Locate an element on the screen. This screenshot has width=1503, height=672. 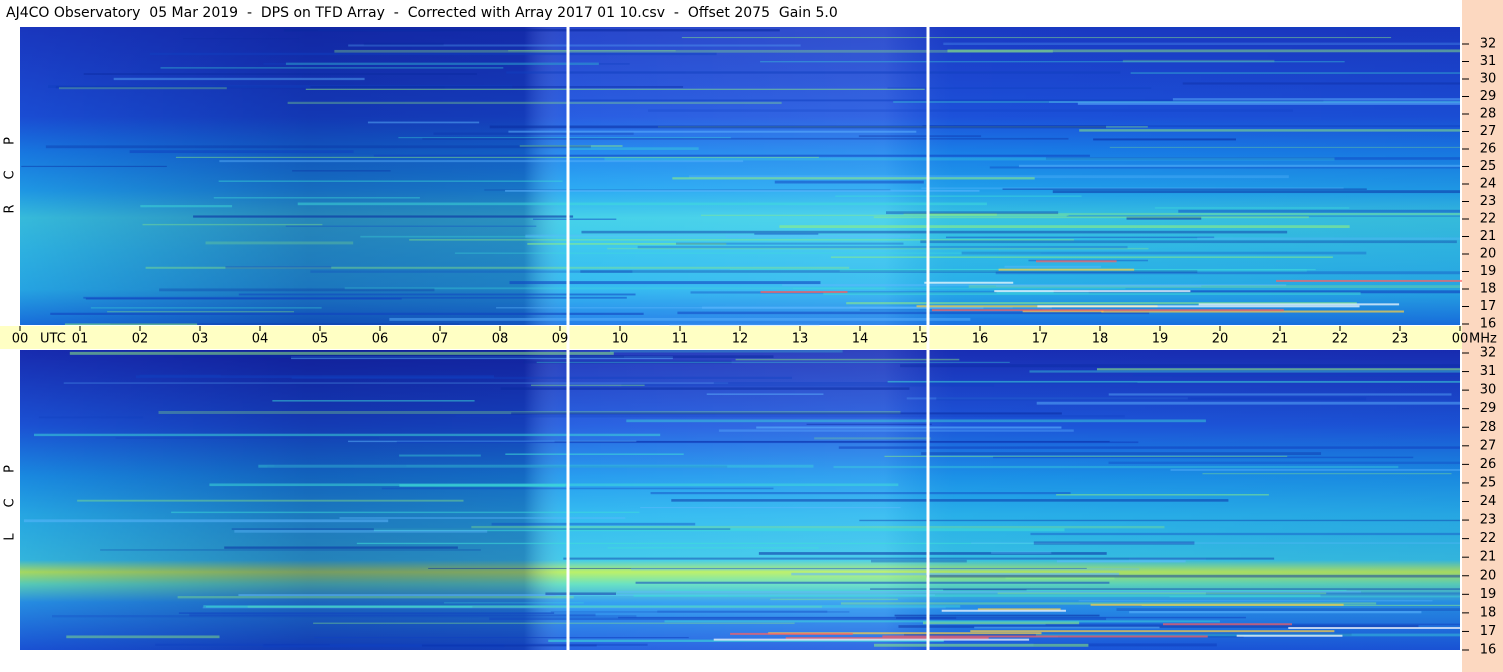
time-label: 17 is located at coordinates (1040, 339).